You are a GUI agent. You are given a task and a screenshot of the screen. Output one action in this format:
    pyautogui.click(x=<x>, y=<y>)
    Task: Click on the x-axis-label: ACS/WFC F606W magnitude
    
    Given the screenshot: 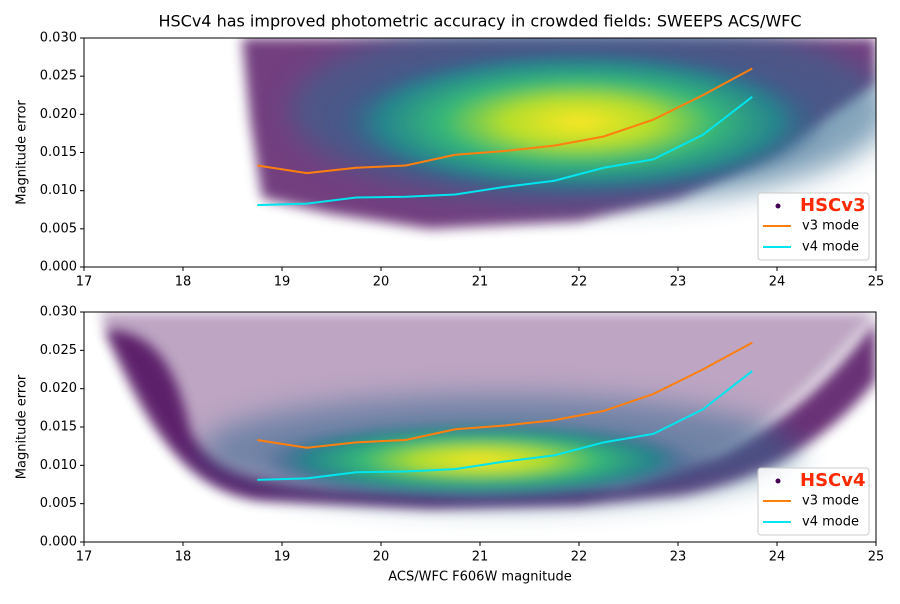 What is the action you would take?
    pyautogui.click(x=480, y=577)
    